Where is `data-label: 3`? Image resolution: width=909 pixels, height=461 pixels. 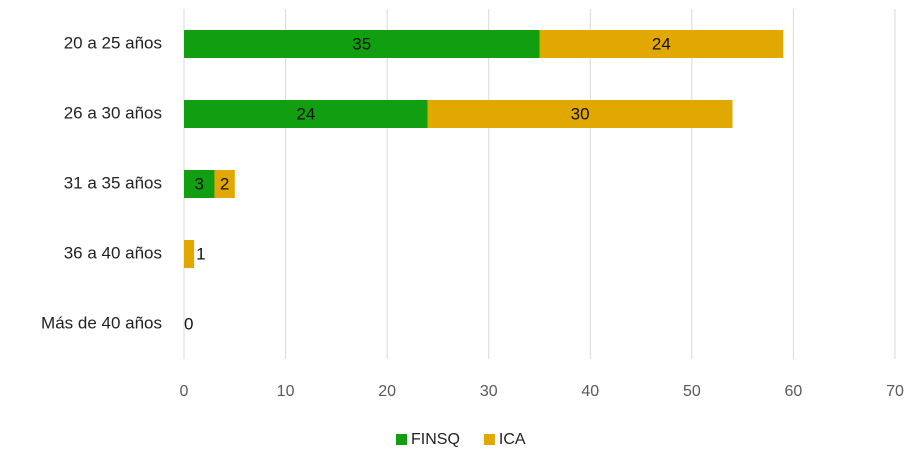
data-label: 3 is located at coordinates (199, 183).